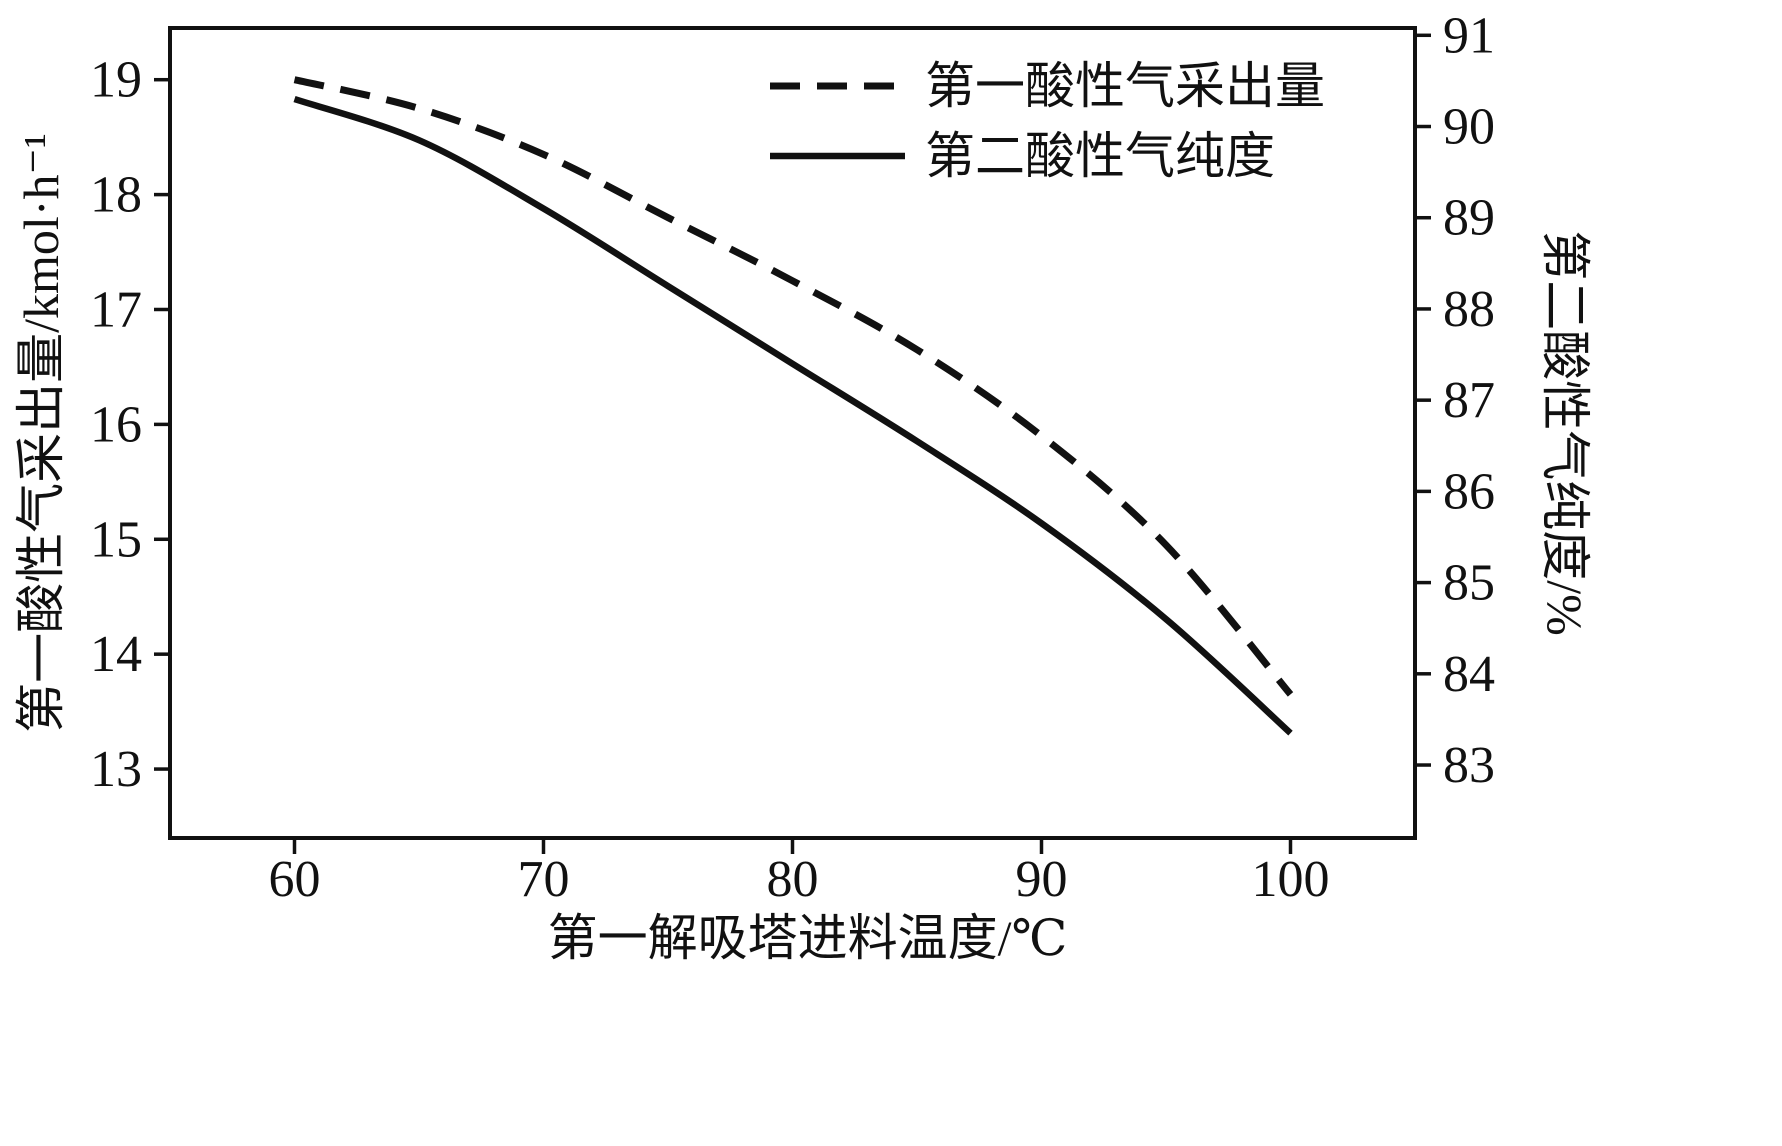 This screenshot has height=1146, width=1782. I want to click on x-tick-label: 70, so click(544, 879).